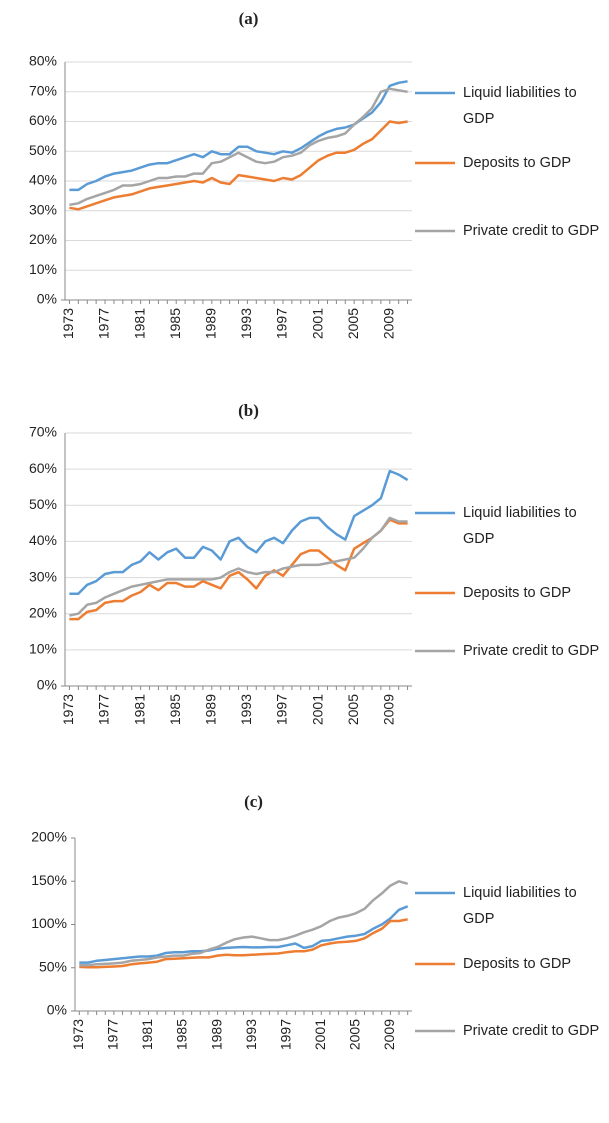 Image resolution: width=609 pixels, height=1123 pixels. What do you see at coordinates (43, 61) in the screenshot?
I see `y-tick-label: 80%` at bounding box center [43, 61].